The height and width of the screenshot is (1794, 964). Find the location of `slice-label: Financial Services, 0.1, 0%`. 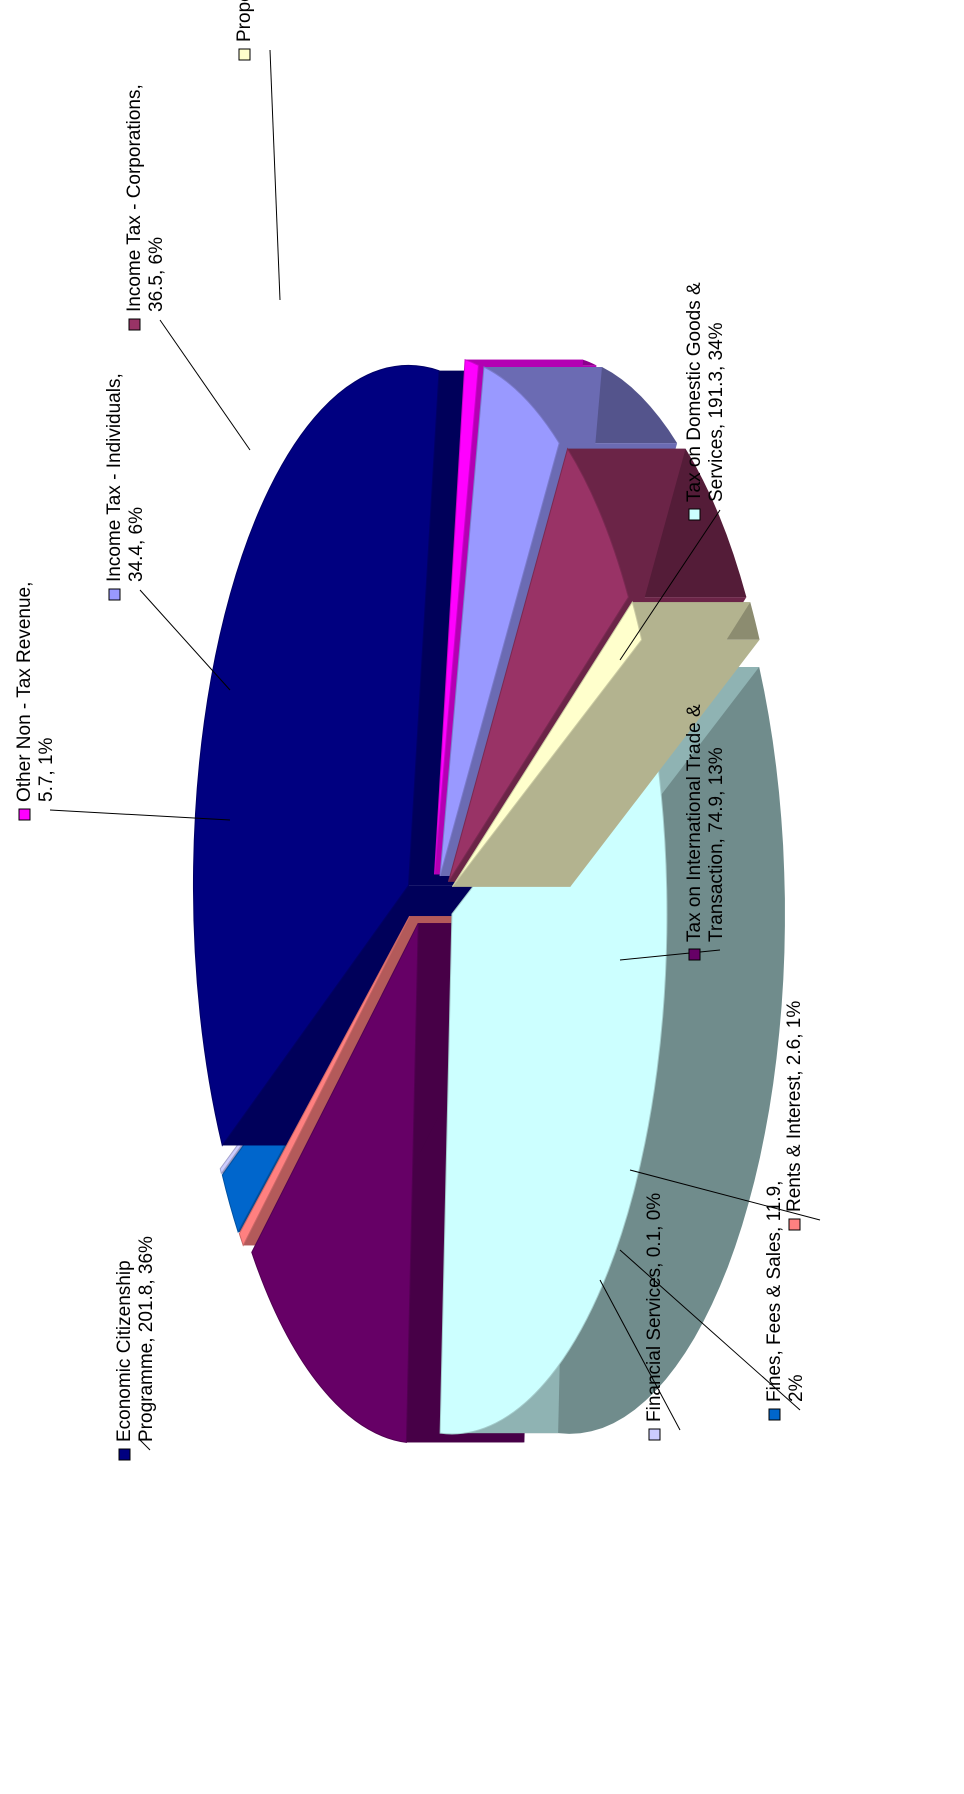

slice-label: Financial Services, 0.1, 0% is located at coordinates (640, 1317).